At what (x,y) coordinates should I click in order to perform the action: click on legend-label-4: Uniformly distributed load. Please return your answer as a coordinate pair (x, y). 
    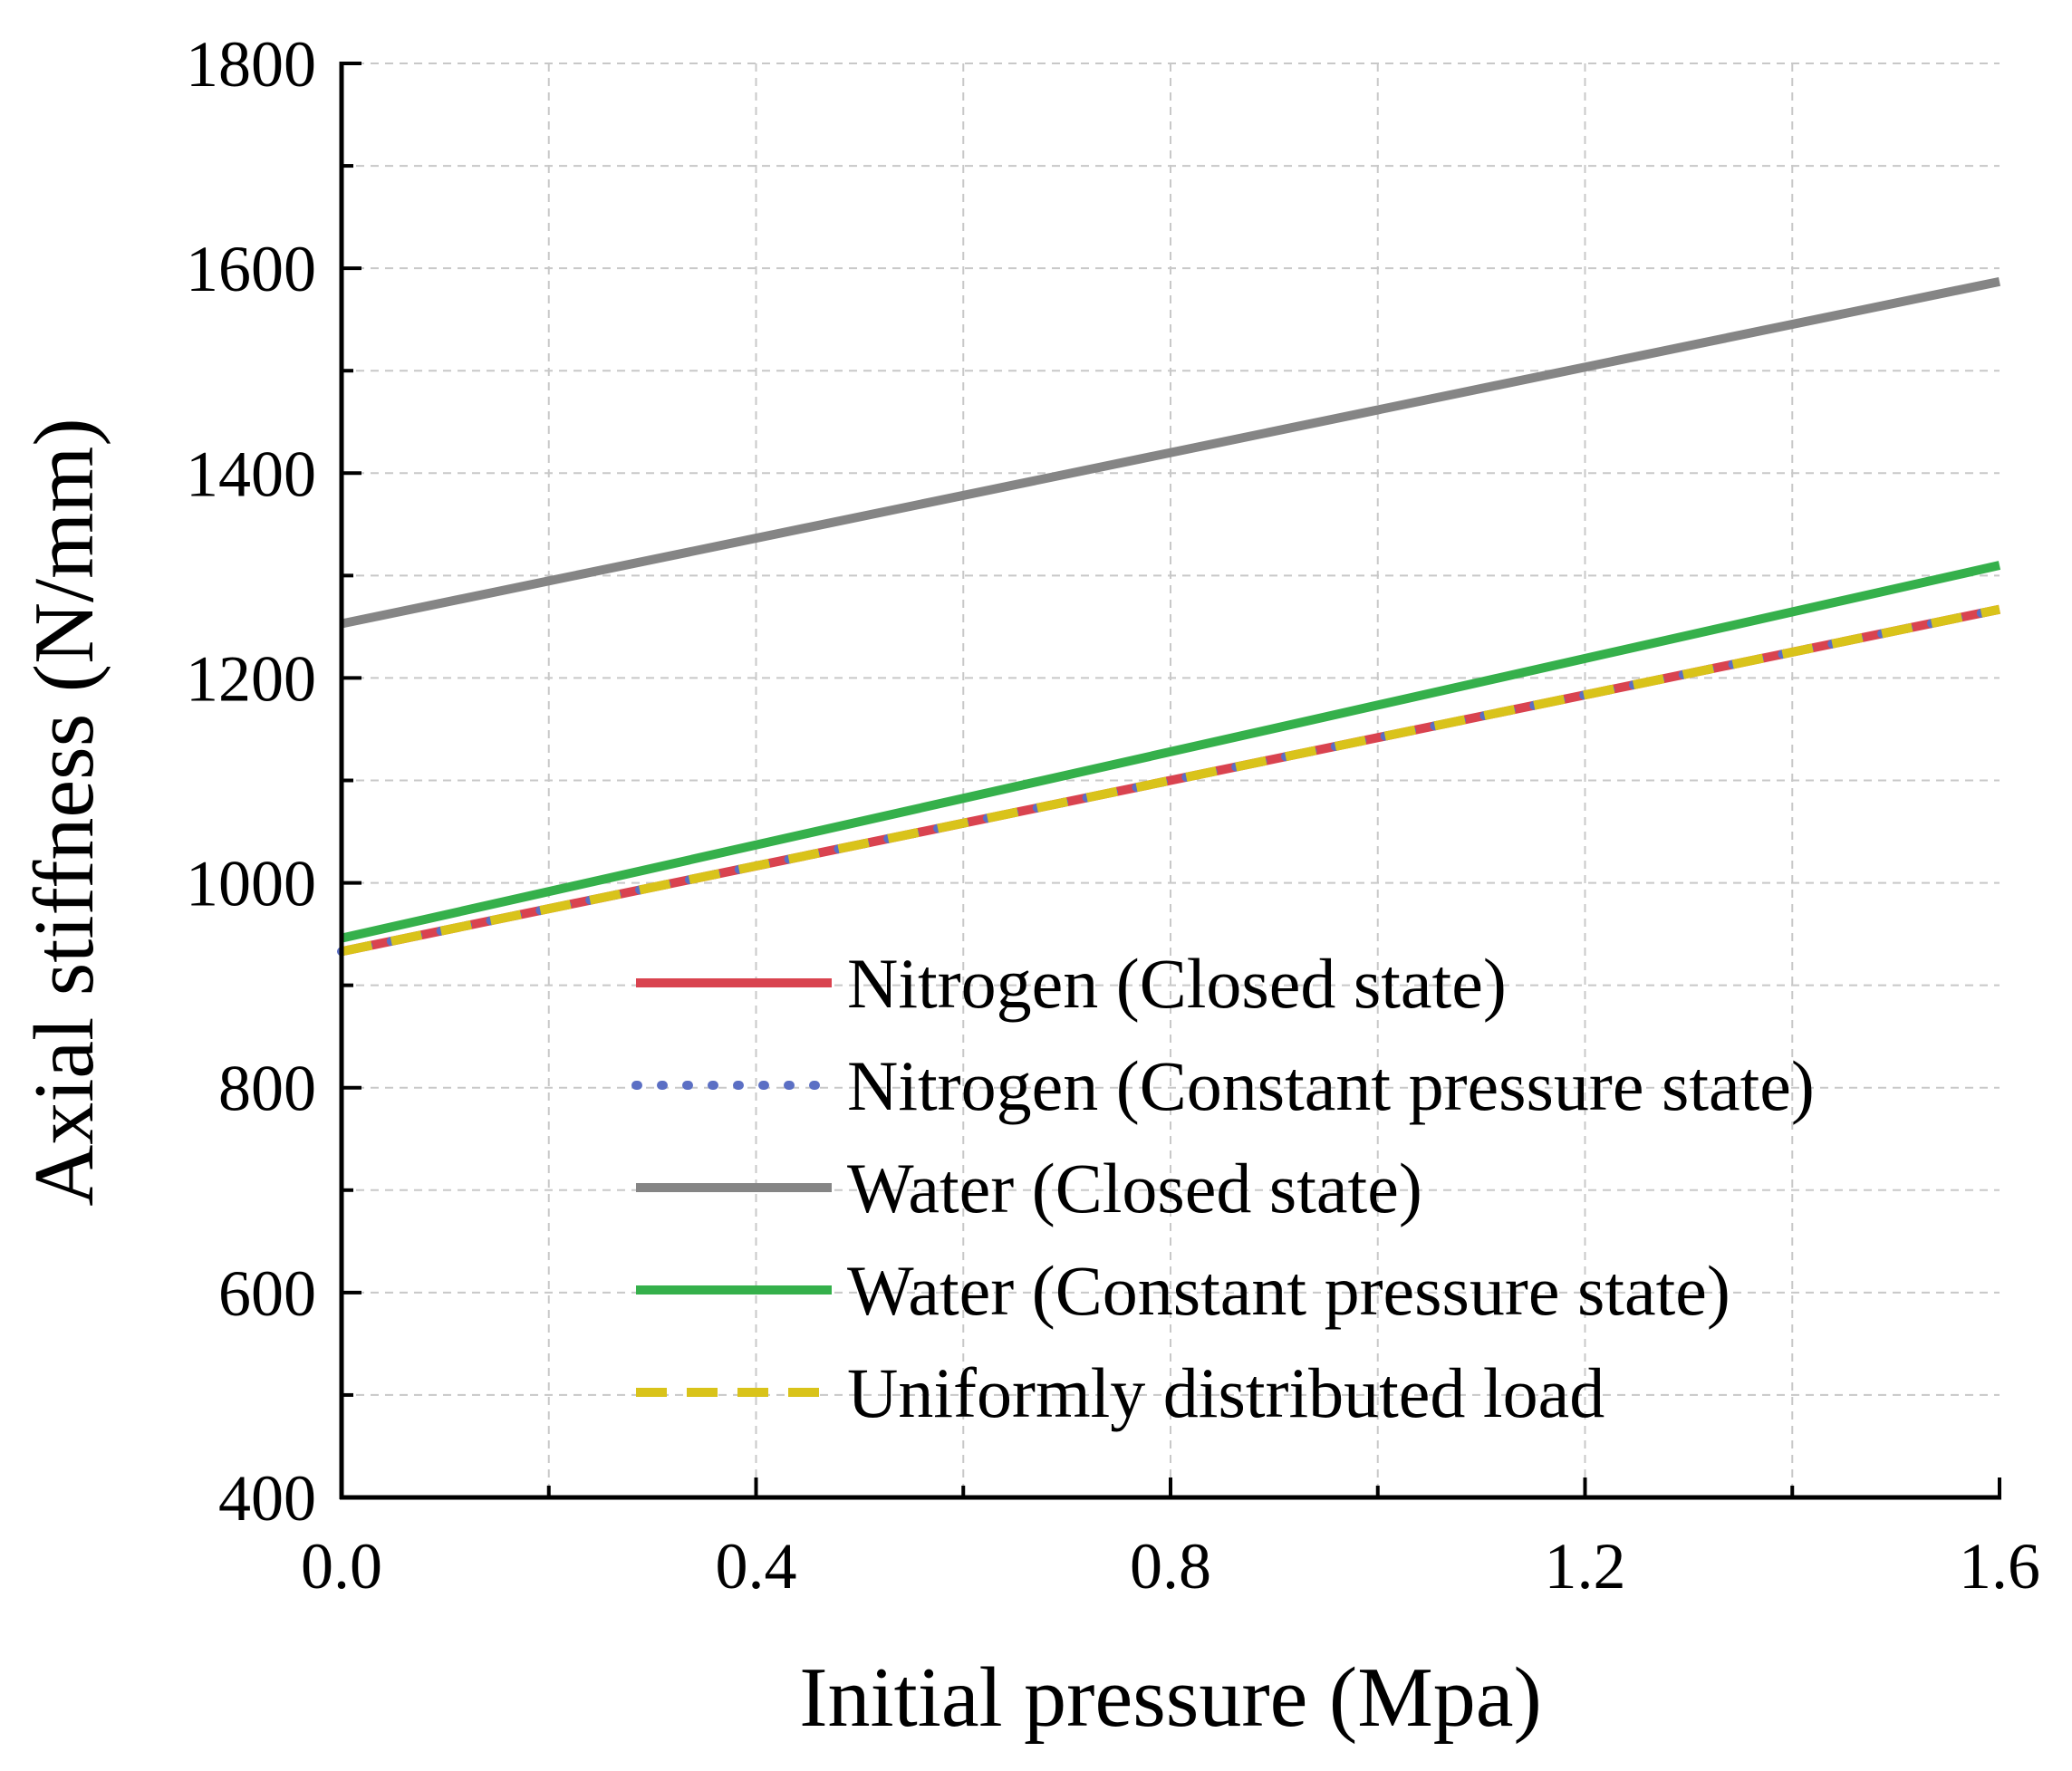
    Looking at the image, I should click on (1226, 1392).